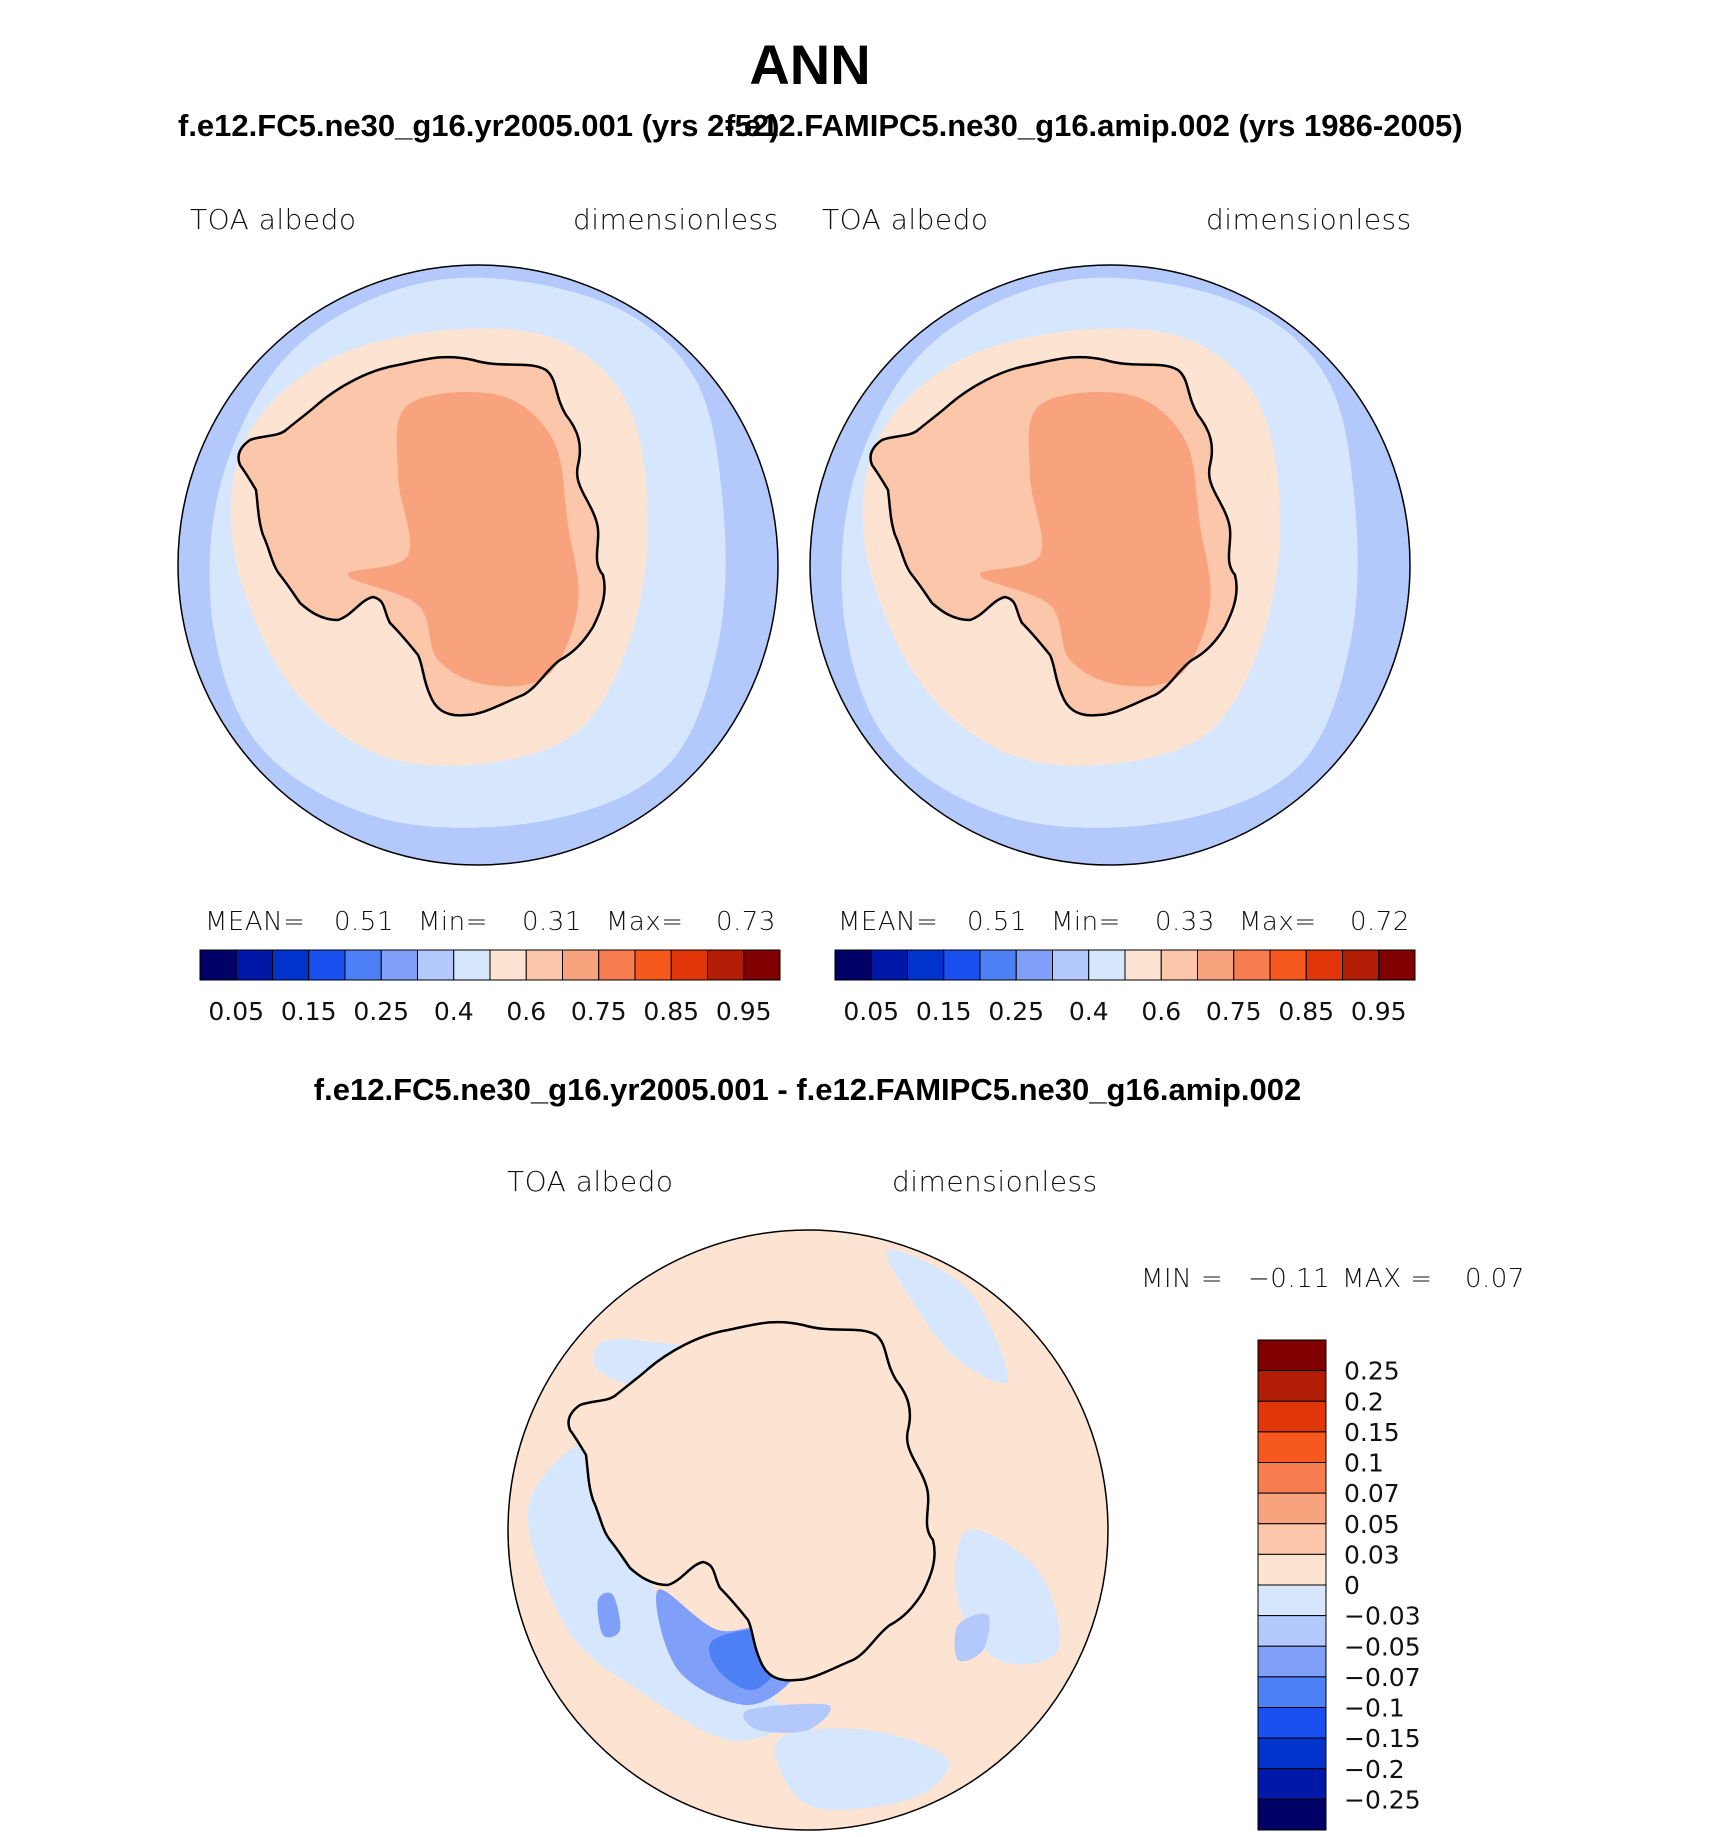 The width and height of the screenshot is (1710, 1837). What do you see at coordinates (645, 922) in the screenshot?
I see `panel1-max-label: Max=` at bounding box center [645, 922].